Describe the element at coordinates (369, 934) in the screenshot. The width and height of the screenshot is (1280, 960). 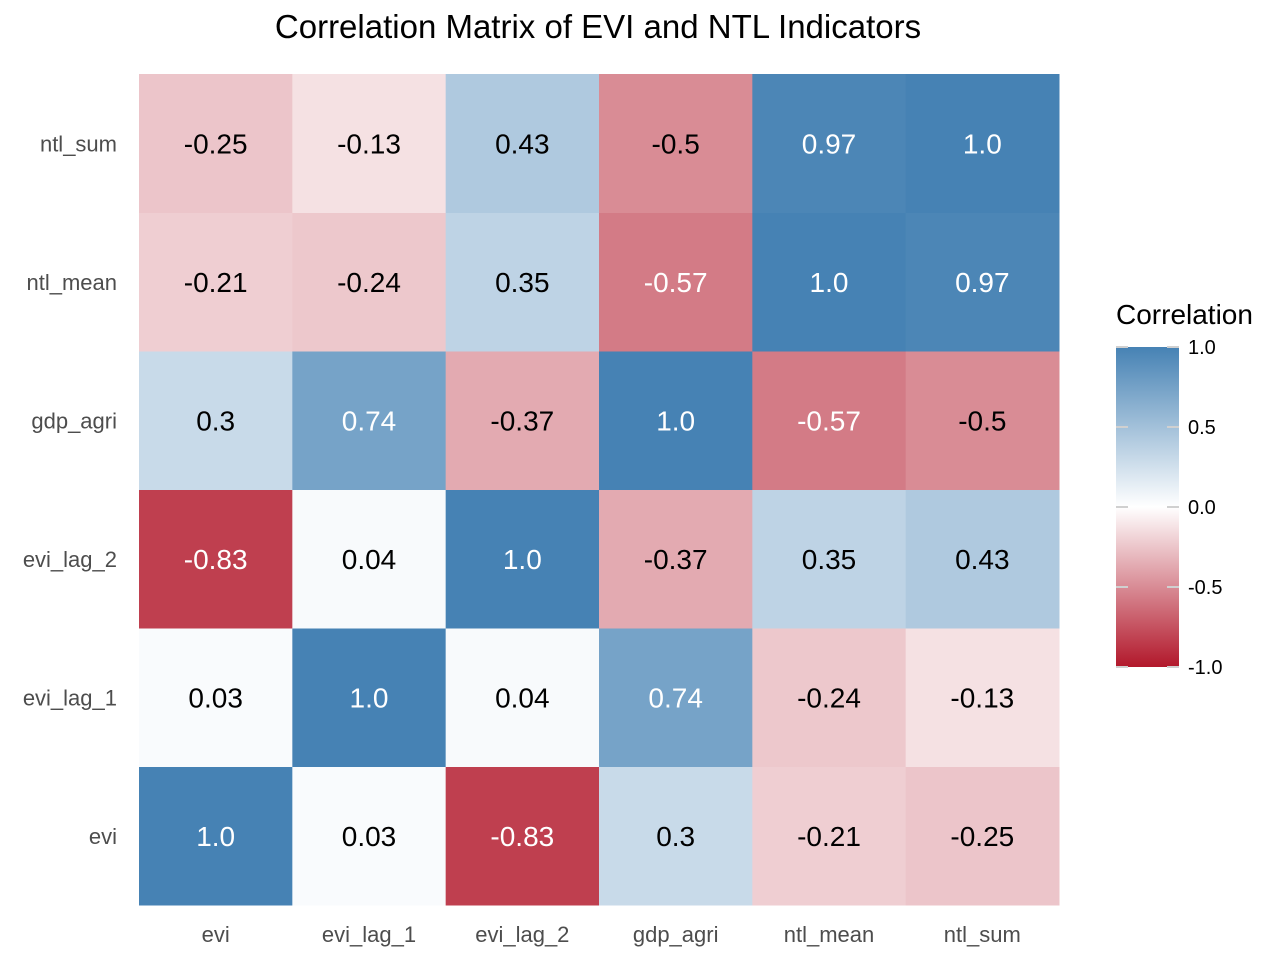
I see `x-tick-label: evi_lag_1` at that location.